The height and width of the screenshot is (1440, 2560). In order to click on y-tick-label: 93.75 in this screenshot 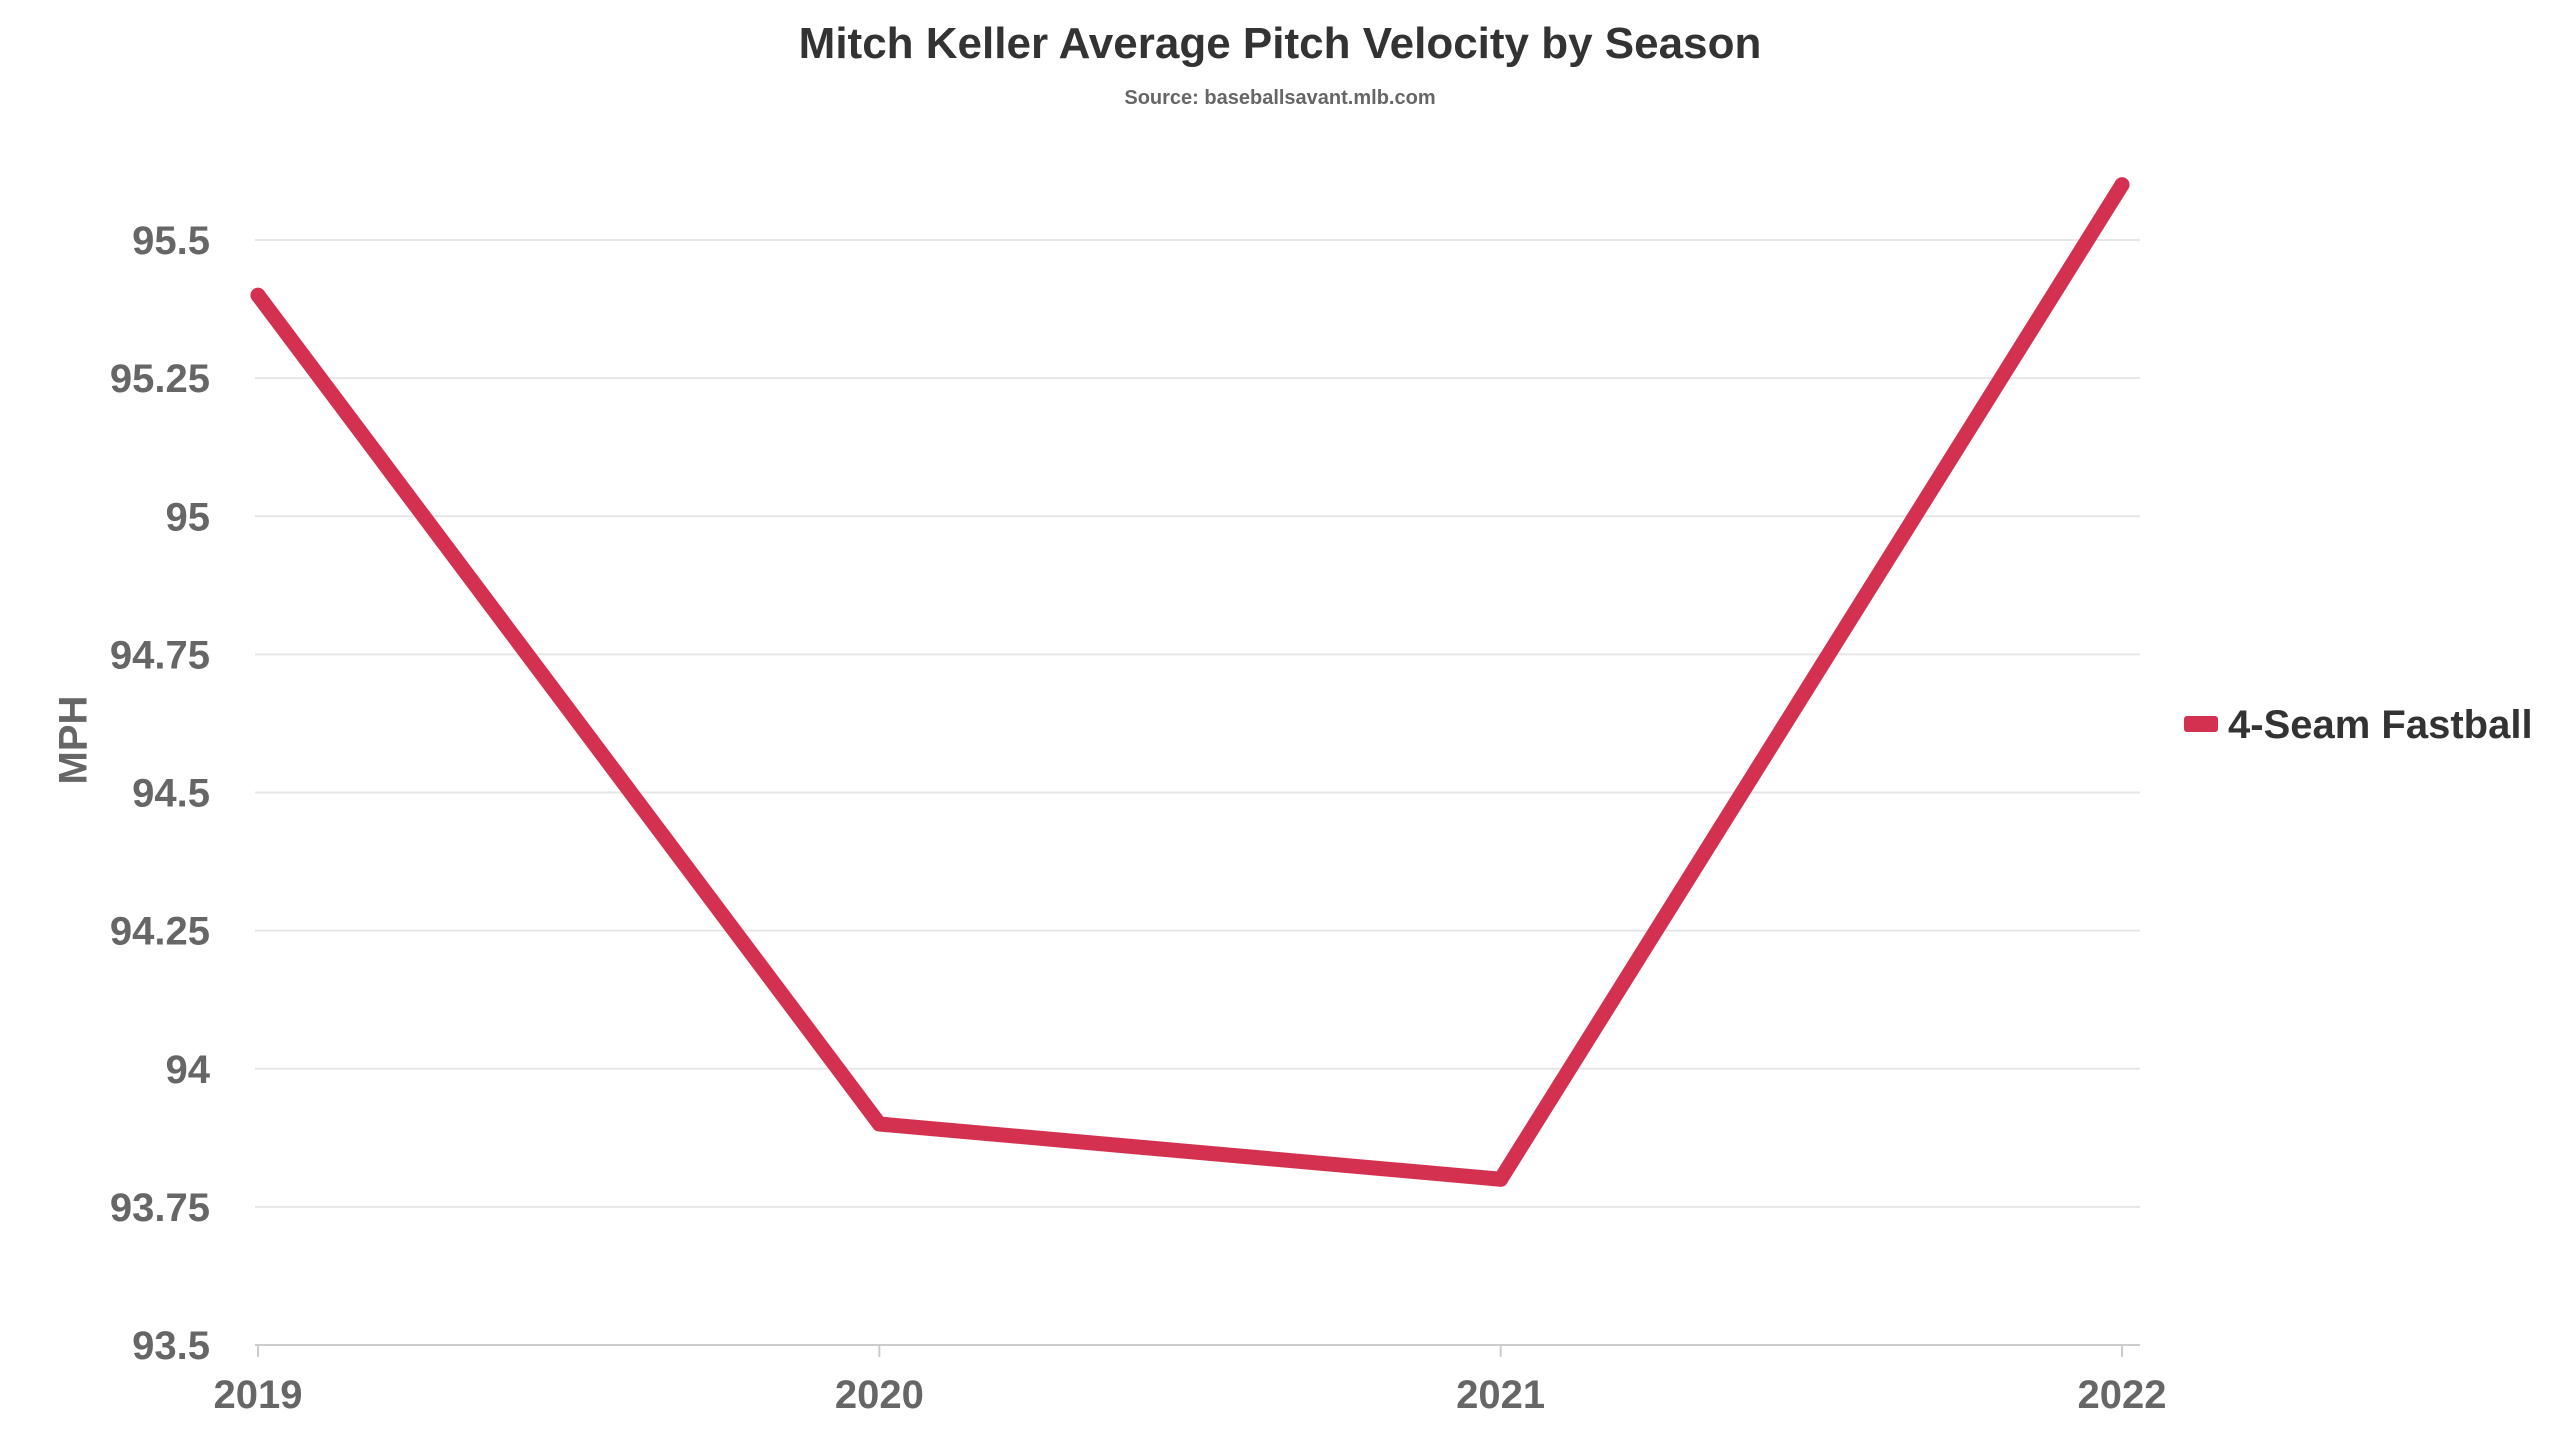, I will do `click(160, 1208)`.